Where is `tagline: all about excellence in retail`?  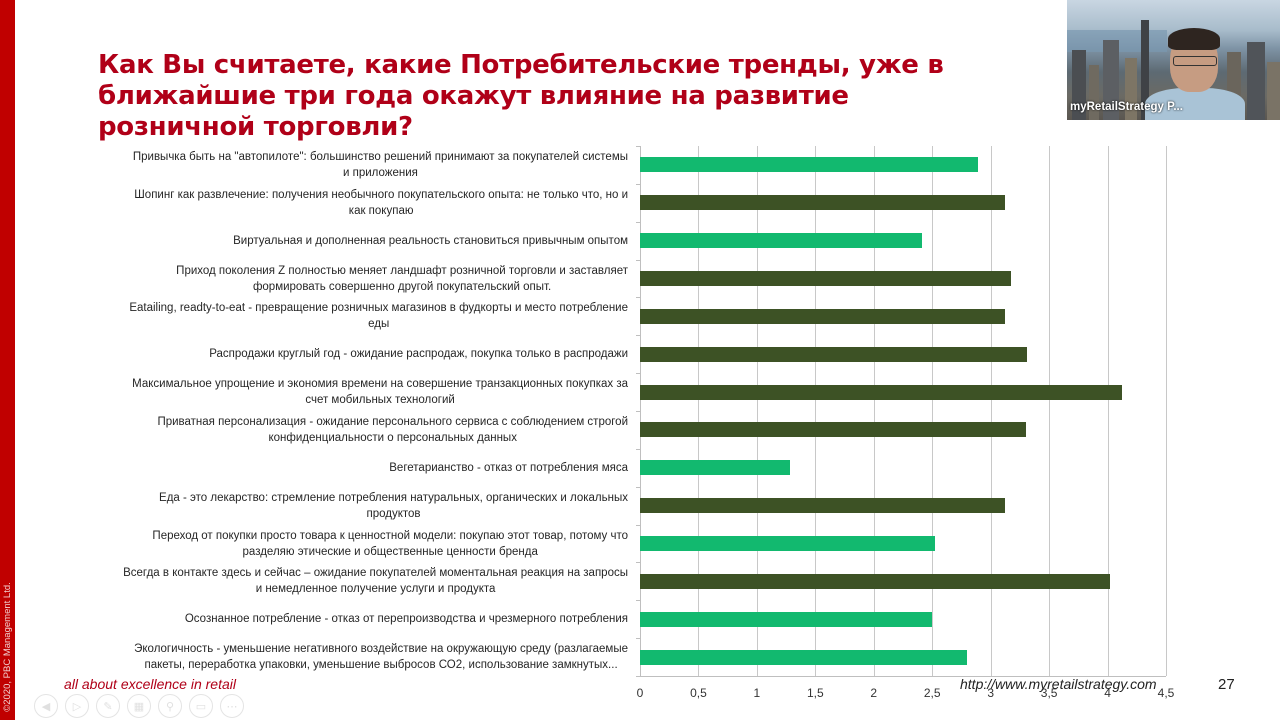 tagline: all about excellence in retail is located at coordinates (150, 684).